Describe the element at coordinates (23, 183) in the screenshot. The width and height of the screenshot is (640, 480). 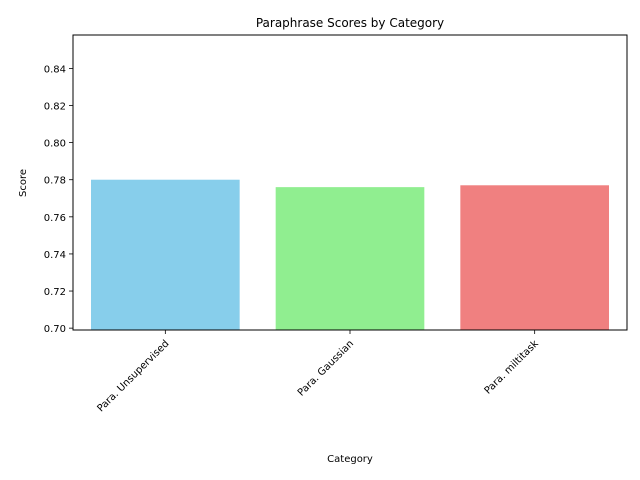
I see `y-axis-label: Score` at that location.